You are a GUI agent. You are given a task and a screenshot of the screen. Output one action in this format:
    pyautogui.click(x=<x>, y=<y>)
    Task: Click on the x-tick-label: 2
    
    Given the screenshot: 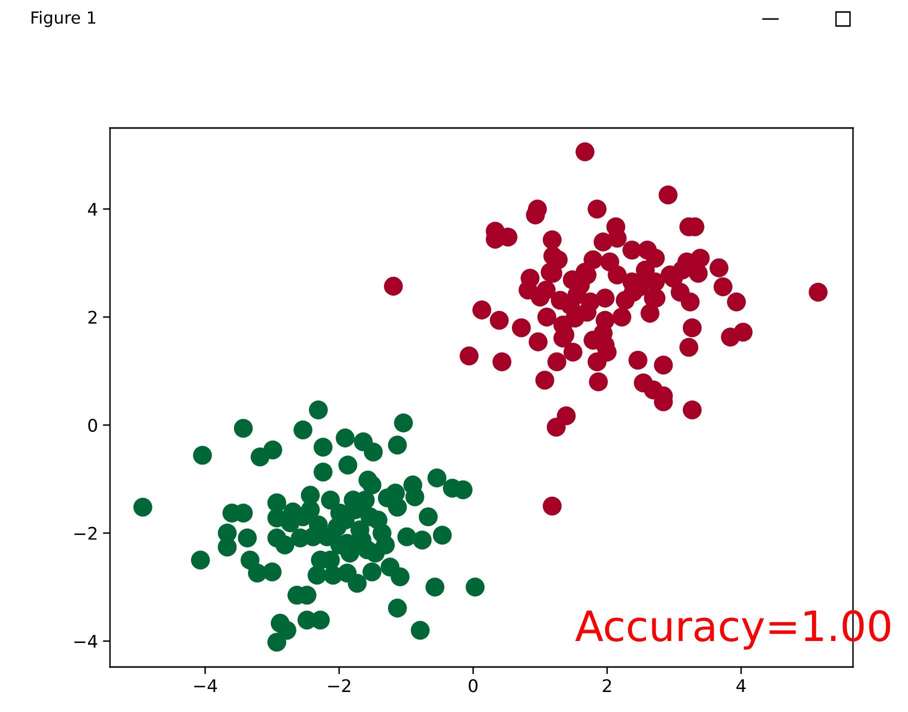 What is the action you would take?
    pyautogui.click(x=606, y=685)
    